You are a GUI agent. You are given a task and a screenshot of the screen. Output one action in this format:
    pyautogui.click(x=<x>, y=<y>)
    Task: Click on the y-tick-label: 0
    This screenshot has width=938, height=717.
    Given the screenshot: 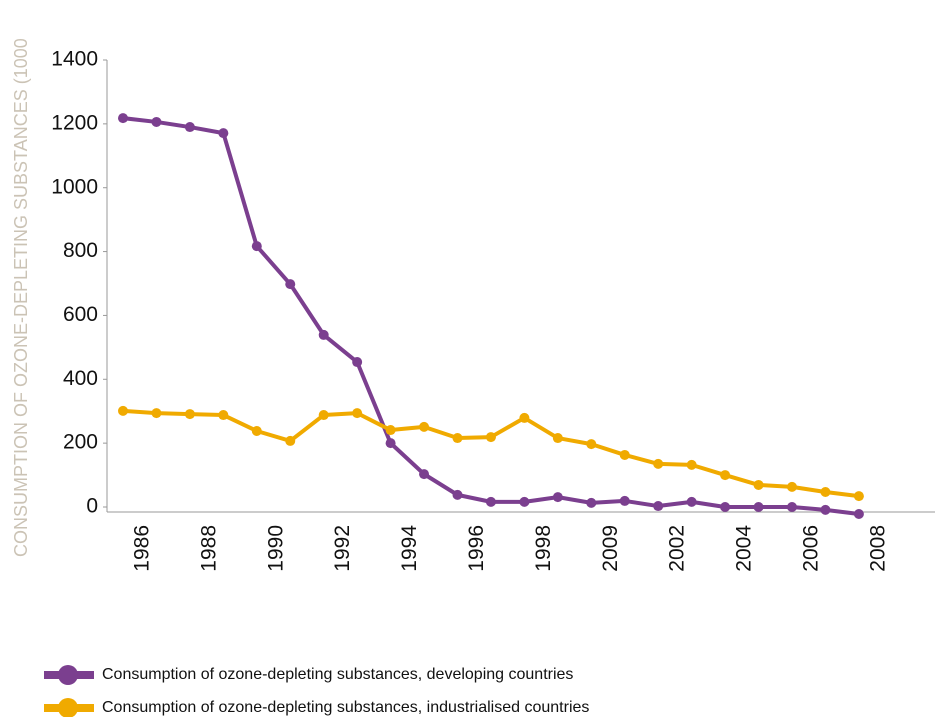 What is the action you would take?
    pyautogui.click(x=92, y=506)
    